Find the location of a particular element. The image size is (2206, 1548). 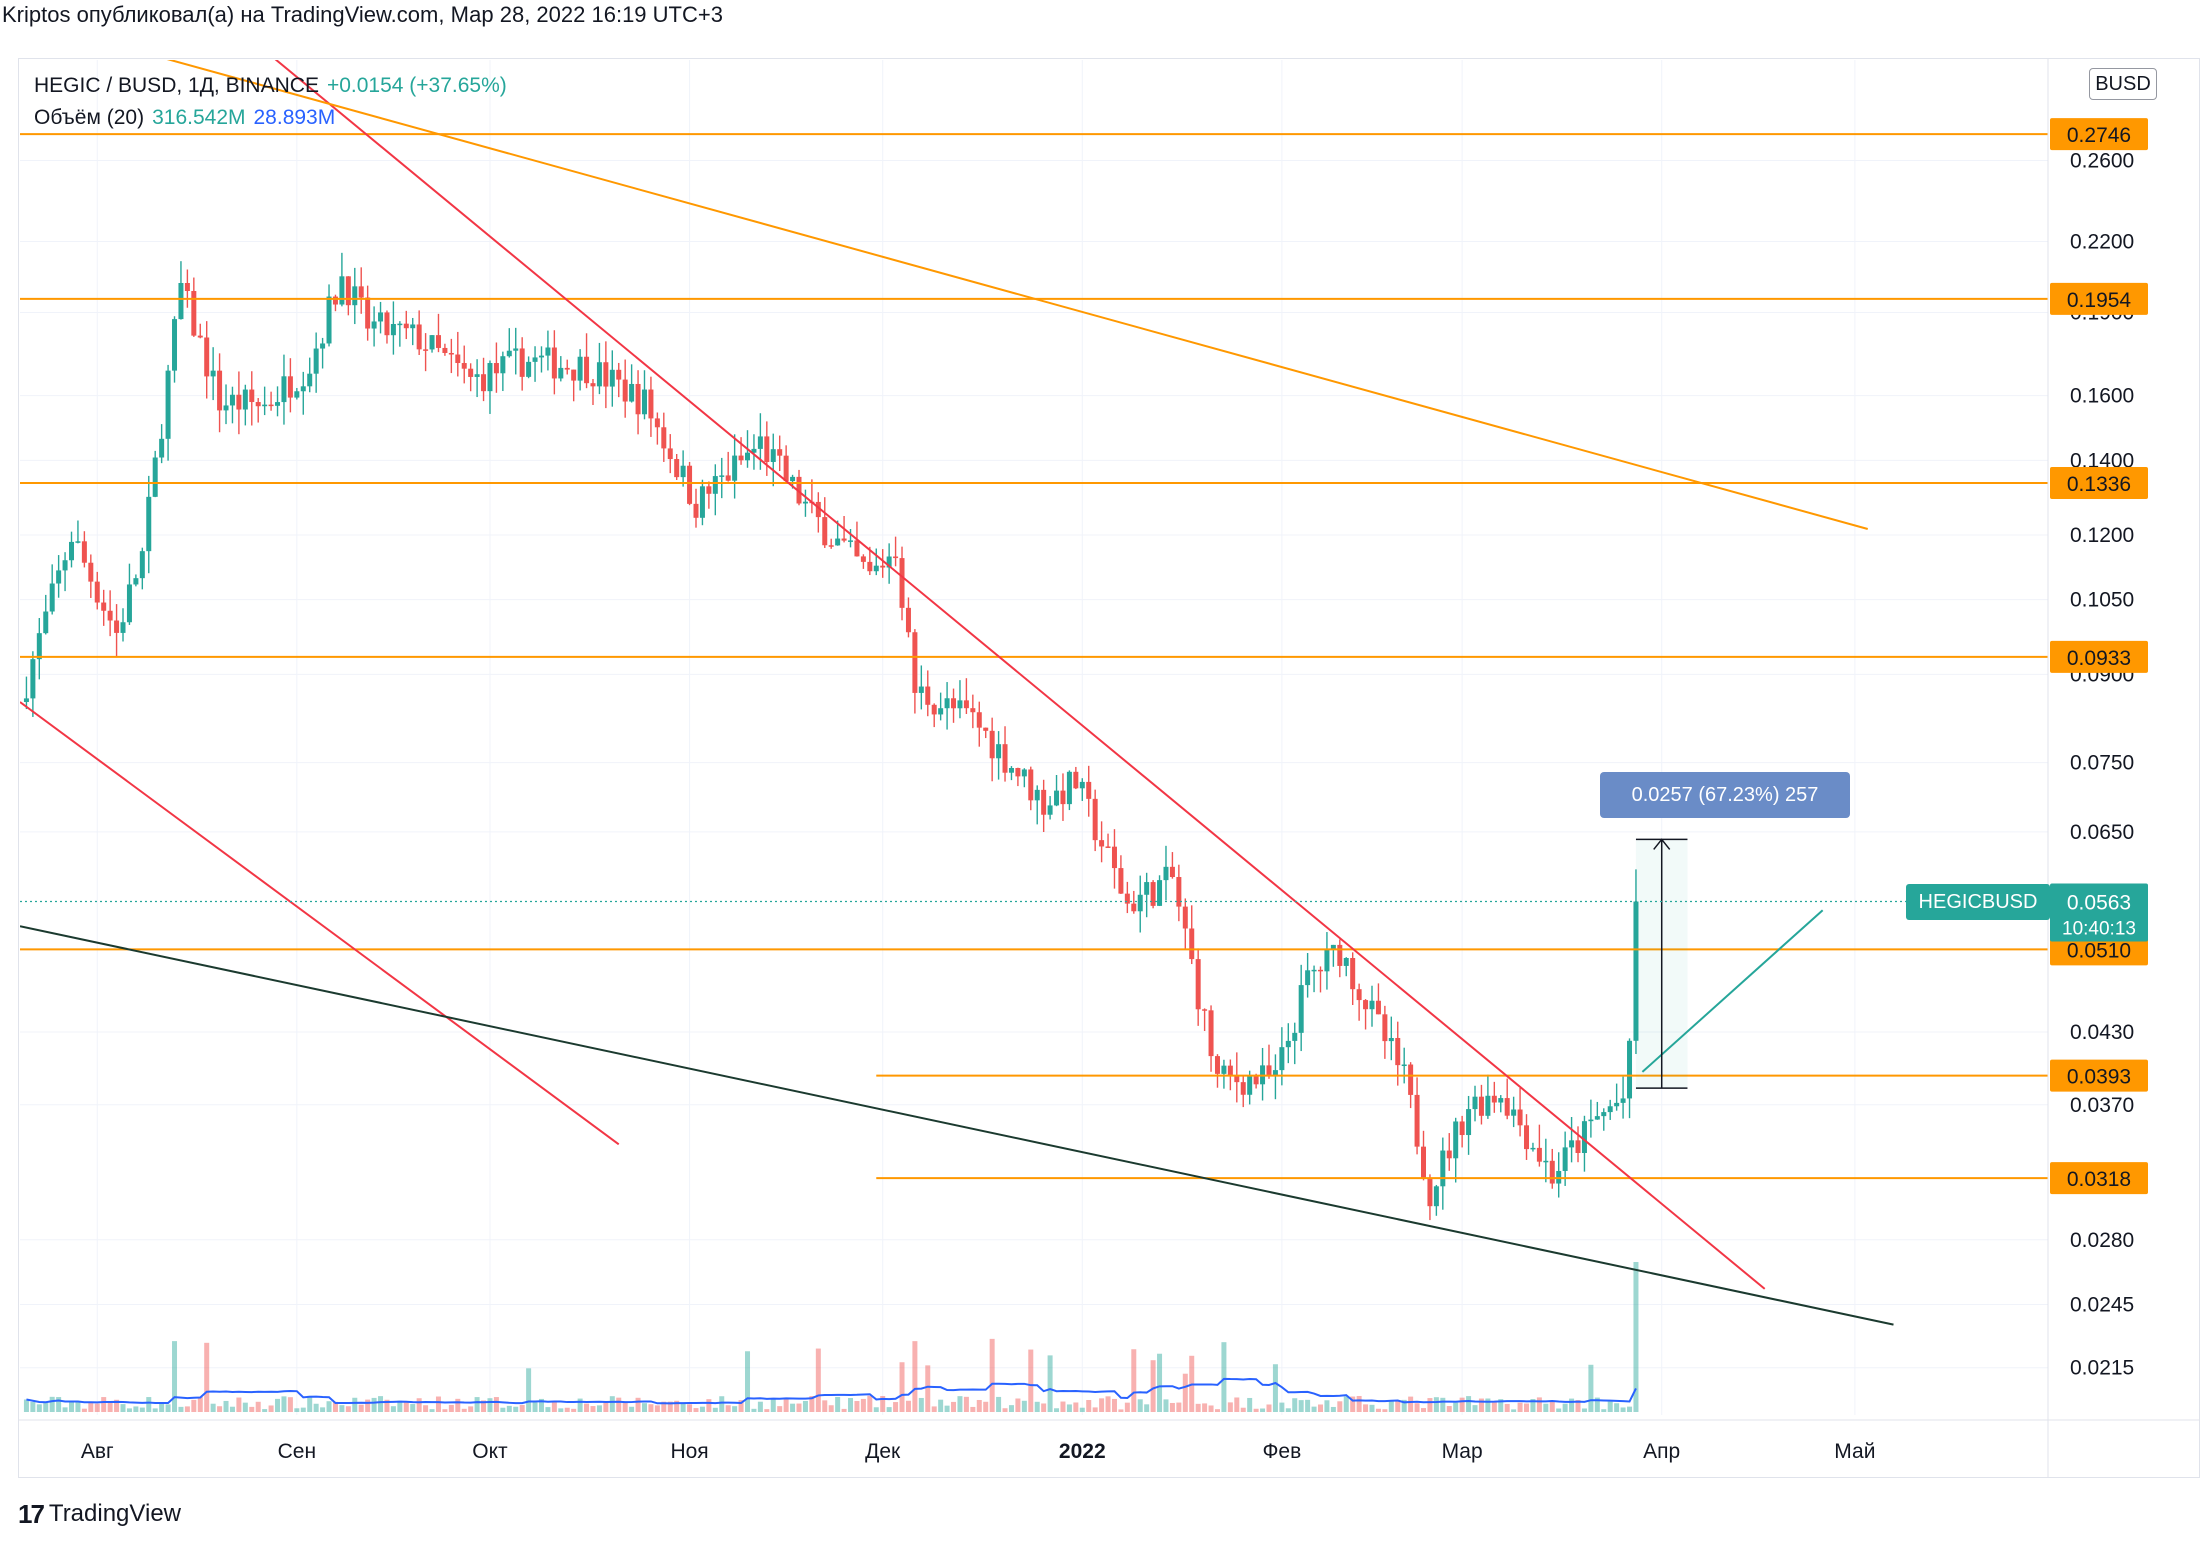

currency-badge: BUSD is located at coordinates (2123, 84).